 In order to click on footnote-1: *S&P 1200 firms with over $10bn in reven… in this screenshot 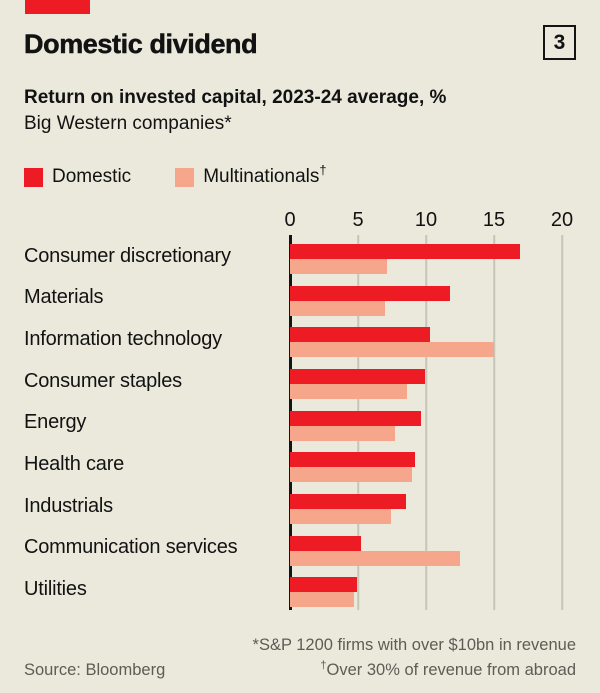, I will do `click(414, 644)`.